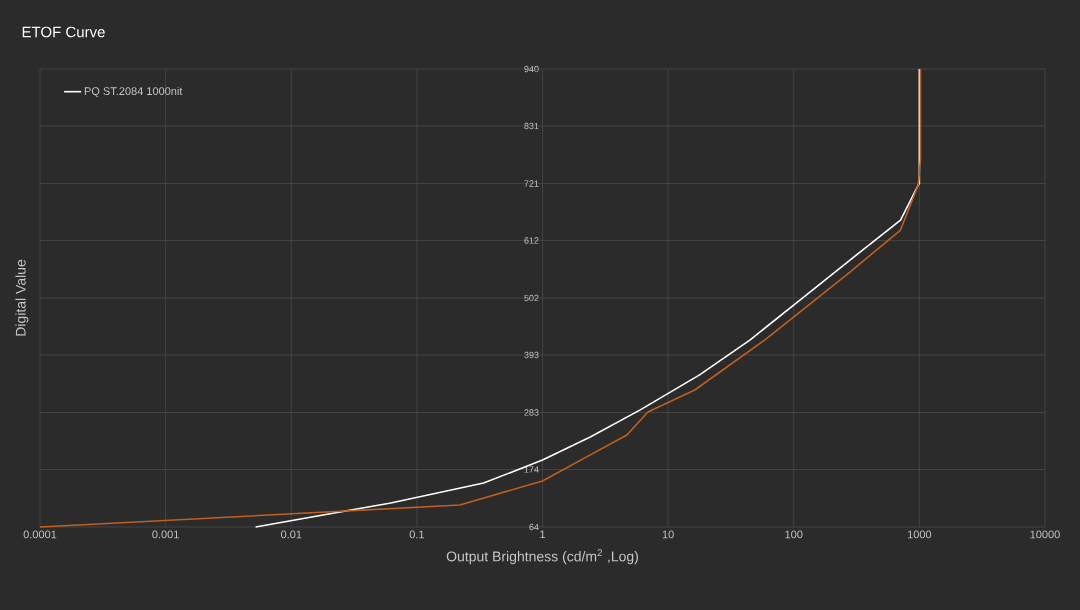  I want to click on y-tick-label: 502, so click(531, 298).